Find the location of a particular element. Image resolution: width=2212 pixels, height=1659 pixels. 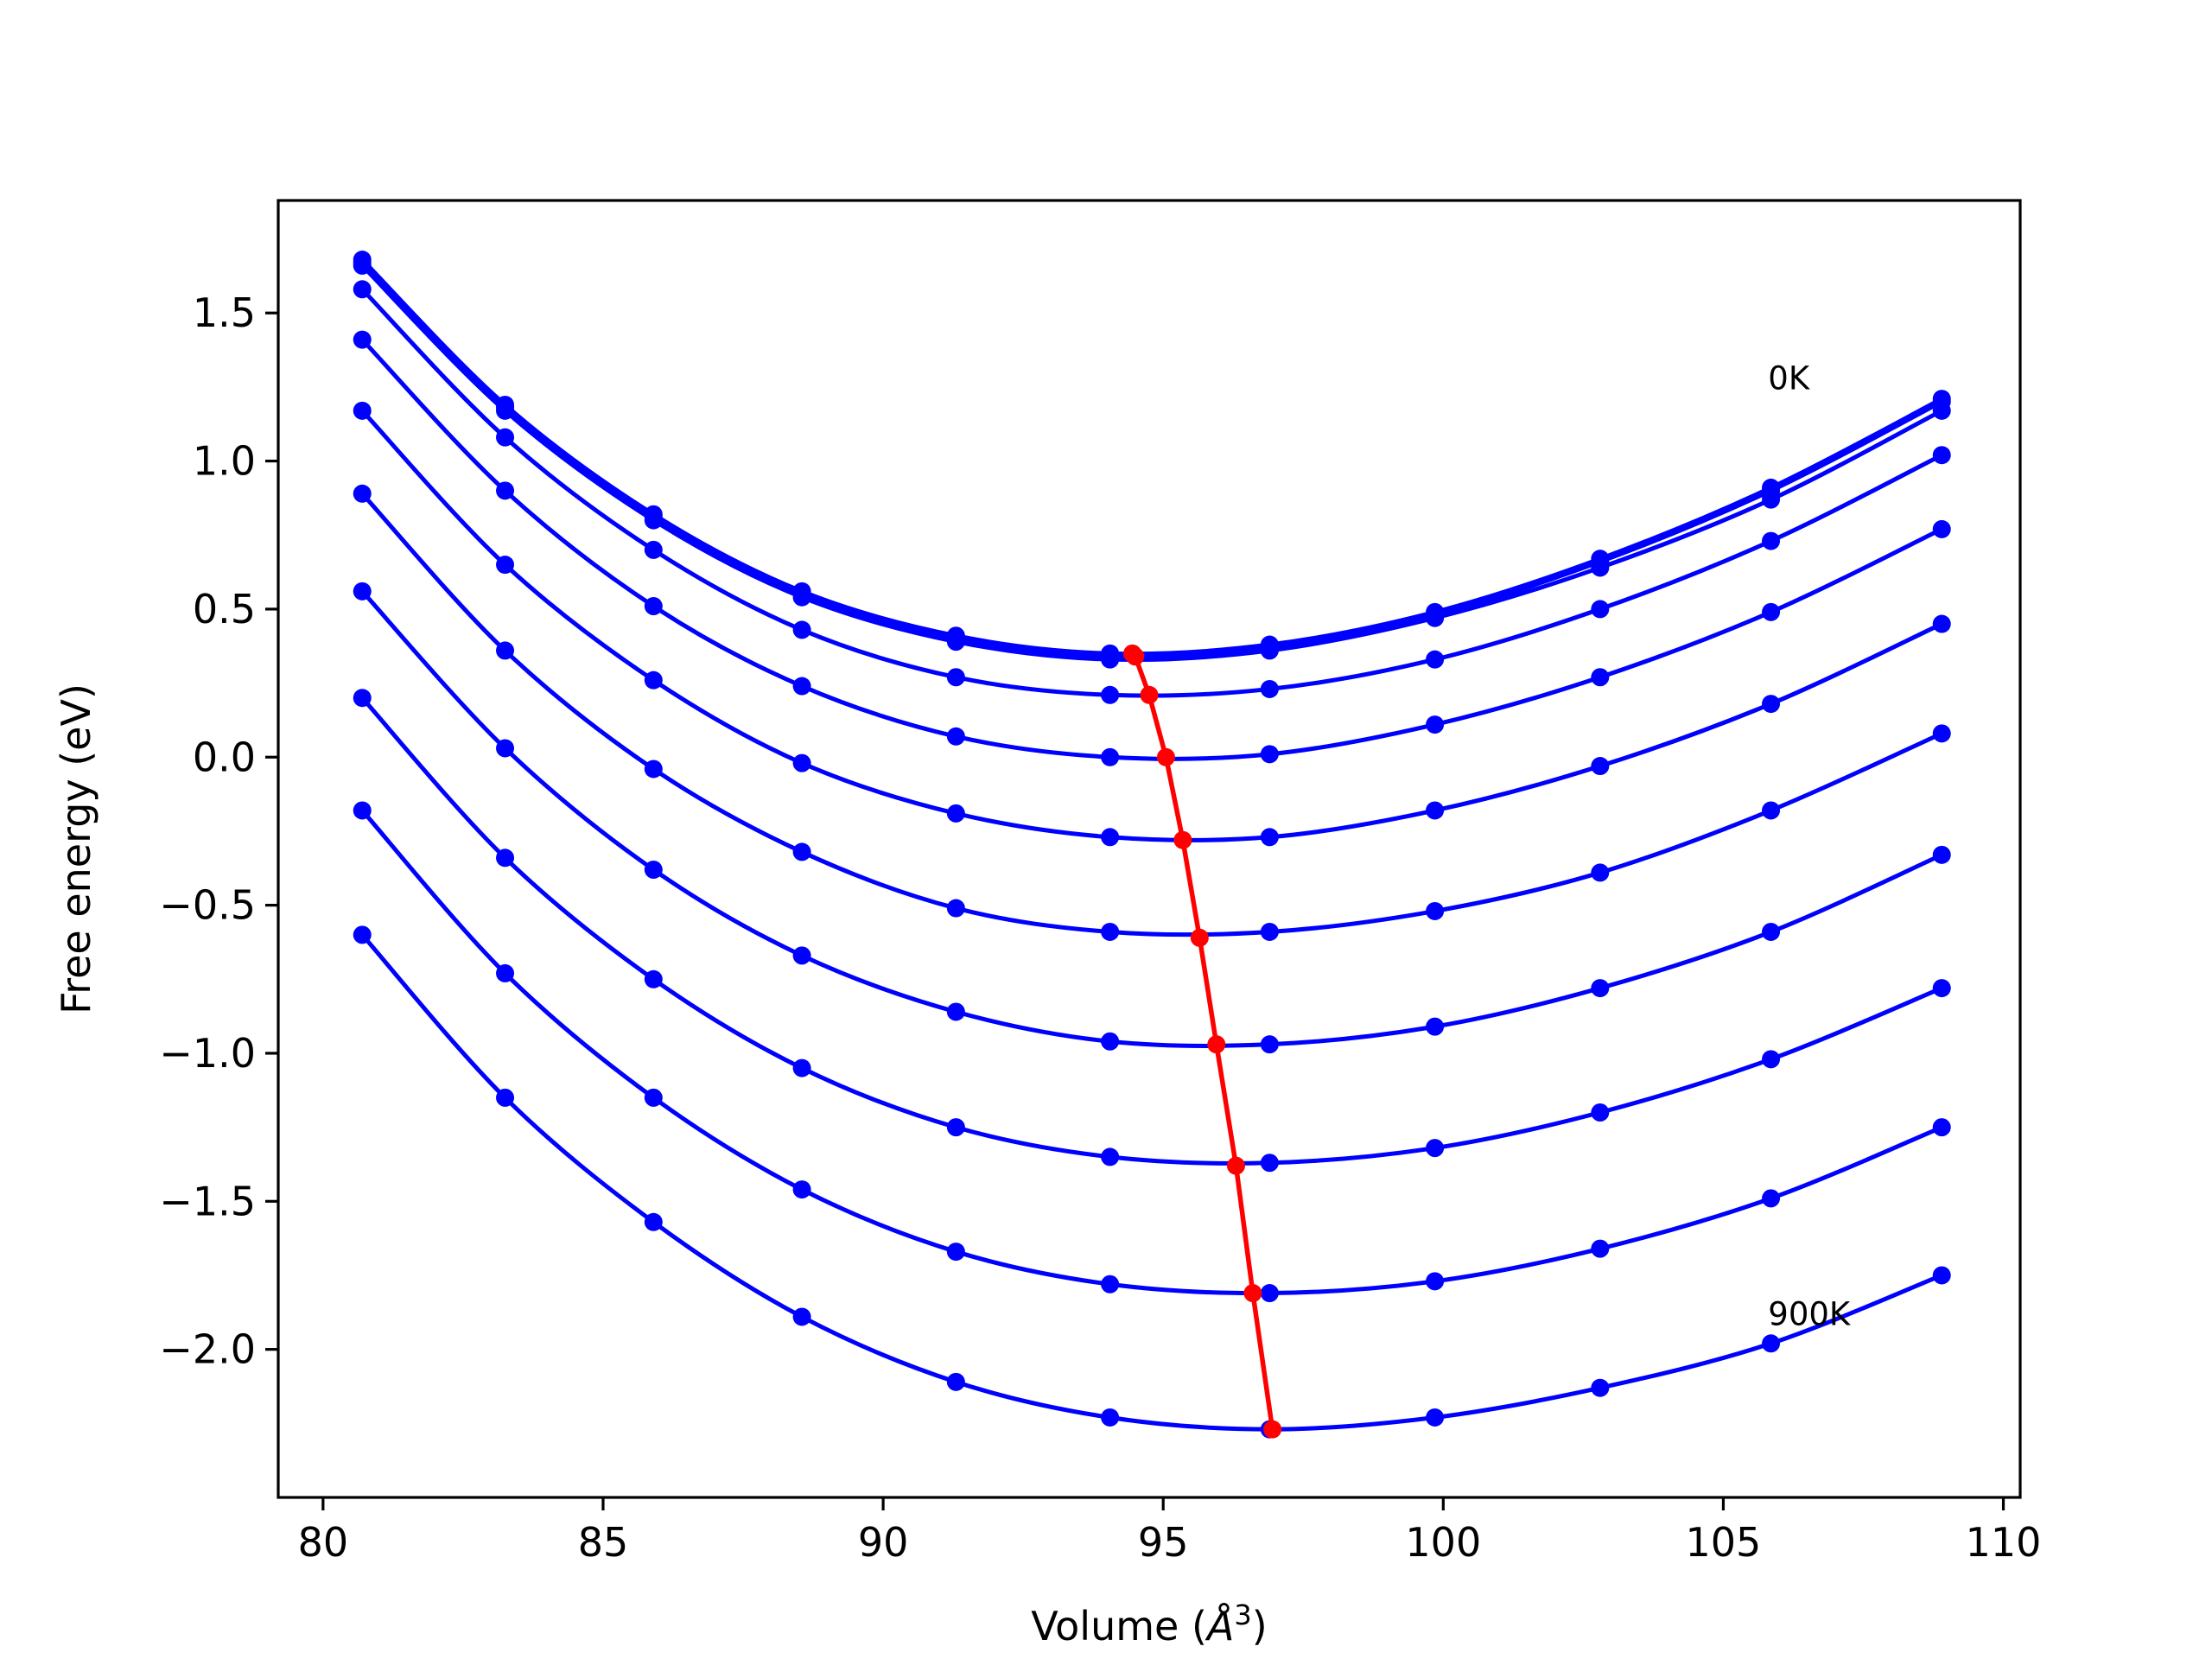

minimum-line is located at coordinates (1202, 1041).